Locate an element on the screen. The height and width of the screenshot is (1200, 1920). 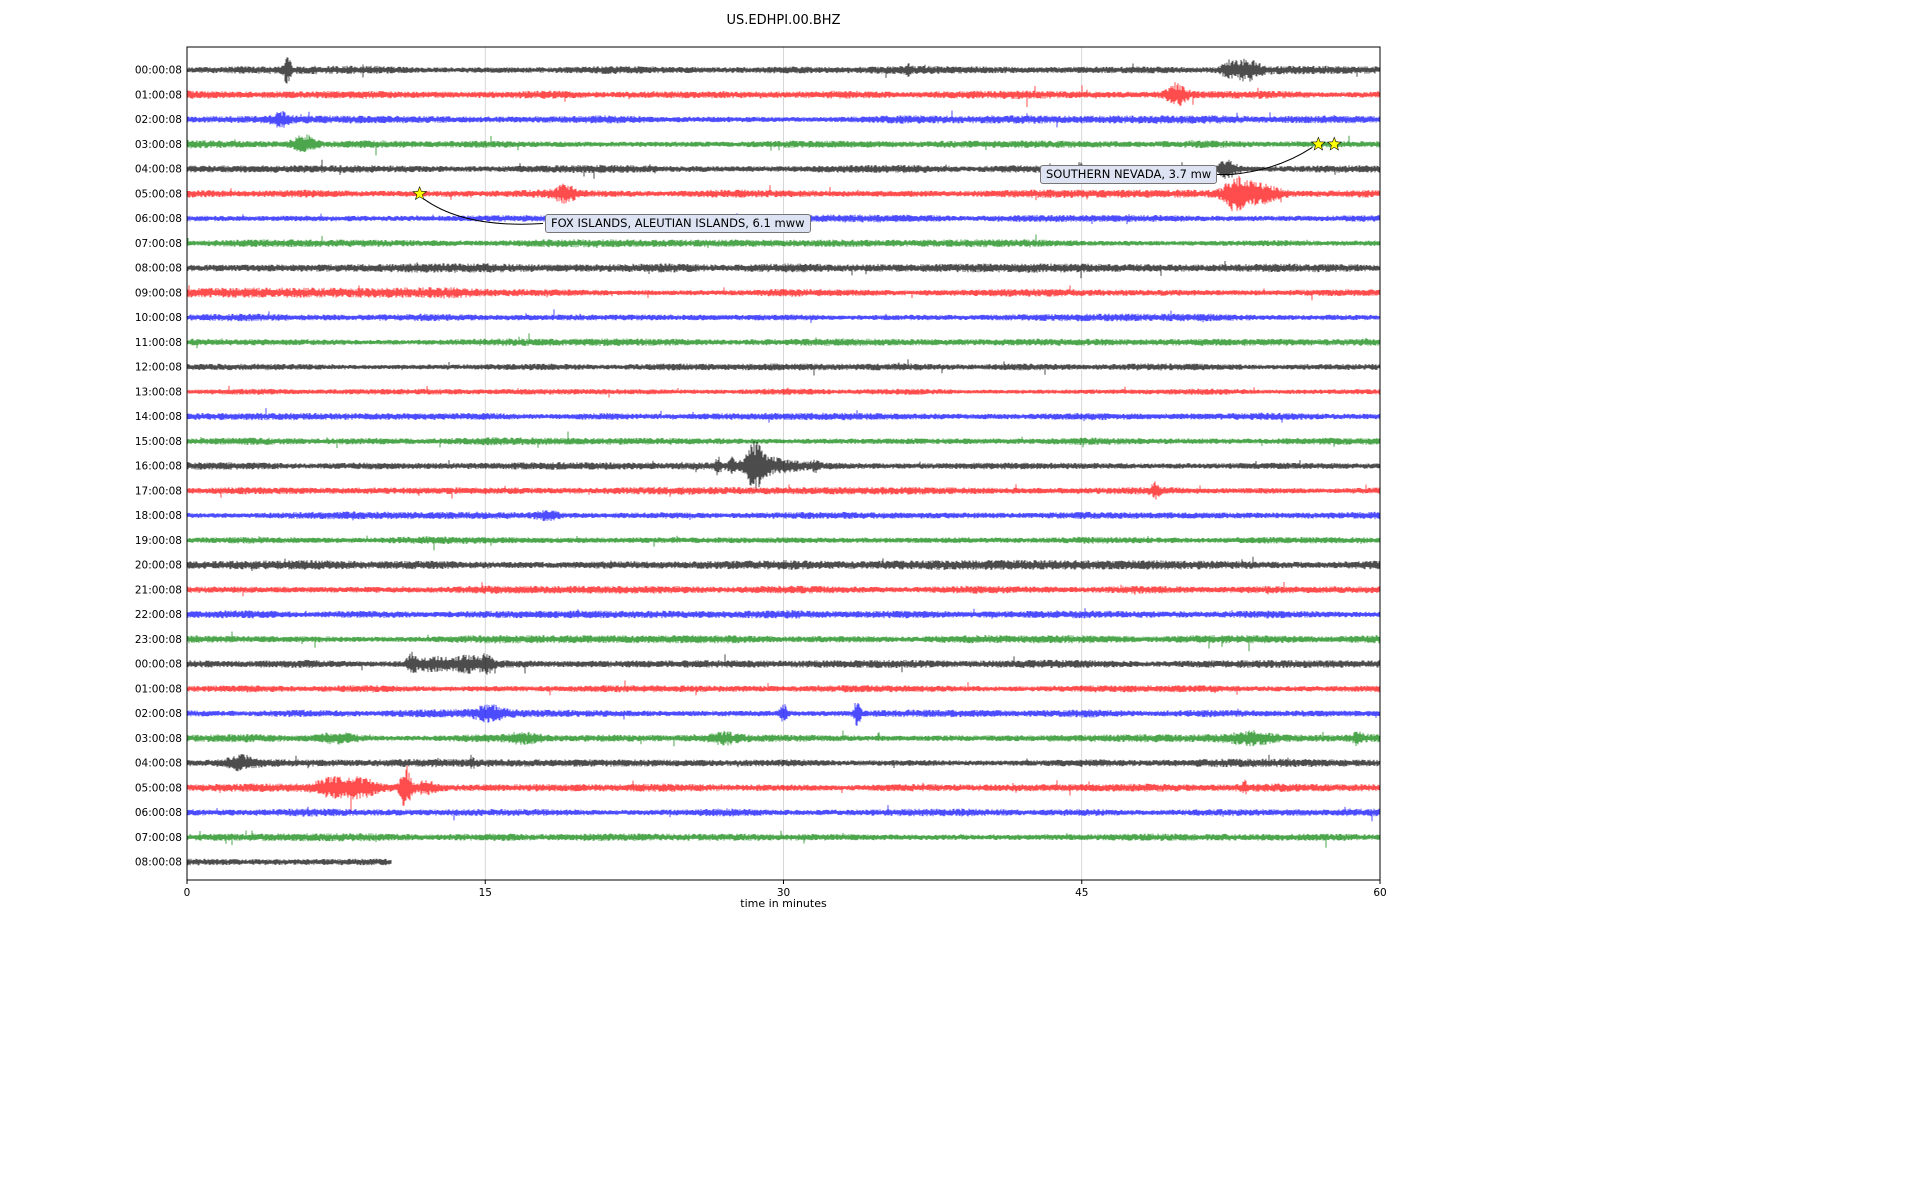
row-label: 10:00:08 is located at coordinates (158, 318).